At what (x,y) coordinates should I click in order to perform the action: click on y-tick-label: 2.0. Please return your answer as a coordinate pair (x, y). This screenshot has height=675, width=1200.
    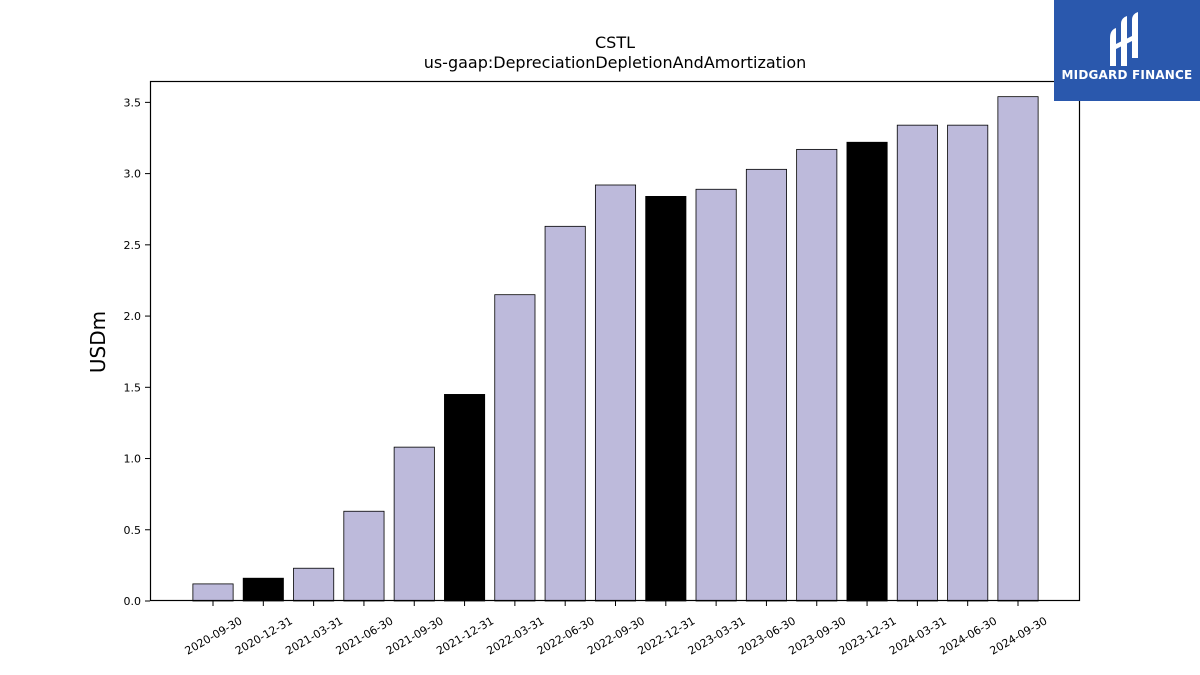
    Looking at the image, I should click on (133, 316).